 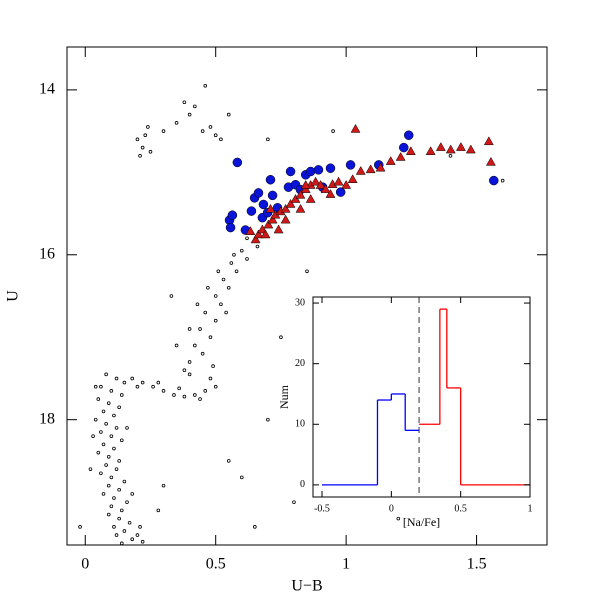 What do you see at coordinates (477, 564) in the screenshot?
I see `x-tick-label: 1.5` at bounding box center [477, 564].